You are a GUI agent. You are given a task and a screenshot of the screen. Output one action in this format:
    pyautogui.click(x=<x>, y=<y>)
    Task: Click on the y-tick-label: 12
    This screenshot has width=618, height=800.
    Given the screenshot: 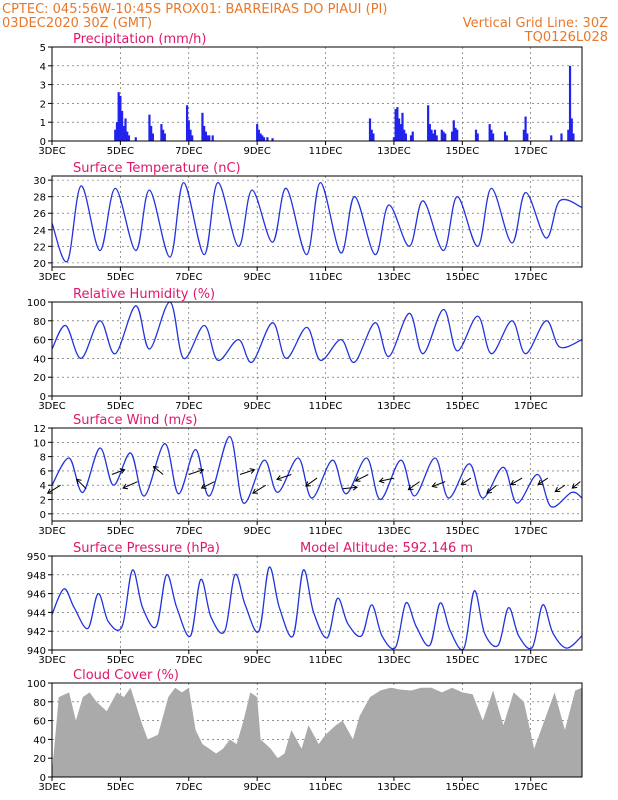 What is the action you would take?
    pyautogui.click(x=39, y=429)
    